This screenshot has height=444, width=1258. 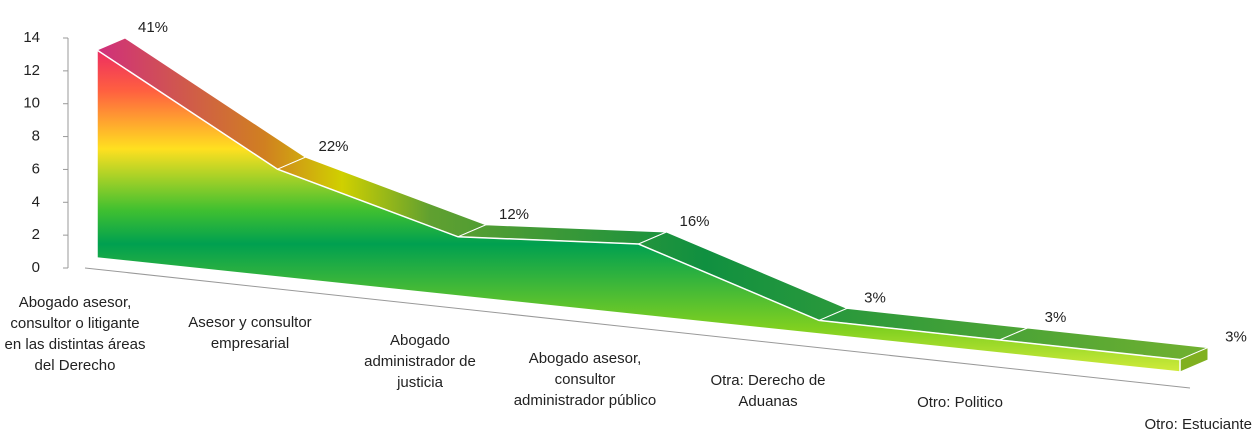 I want to click on data-label: 22%, so click(x=333, y=146).